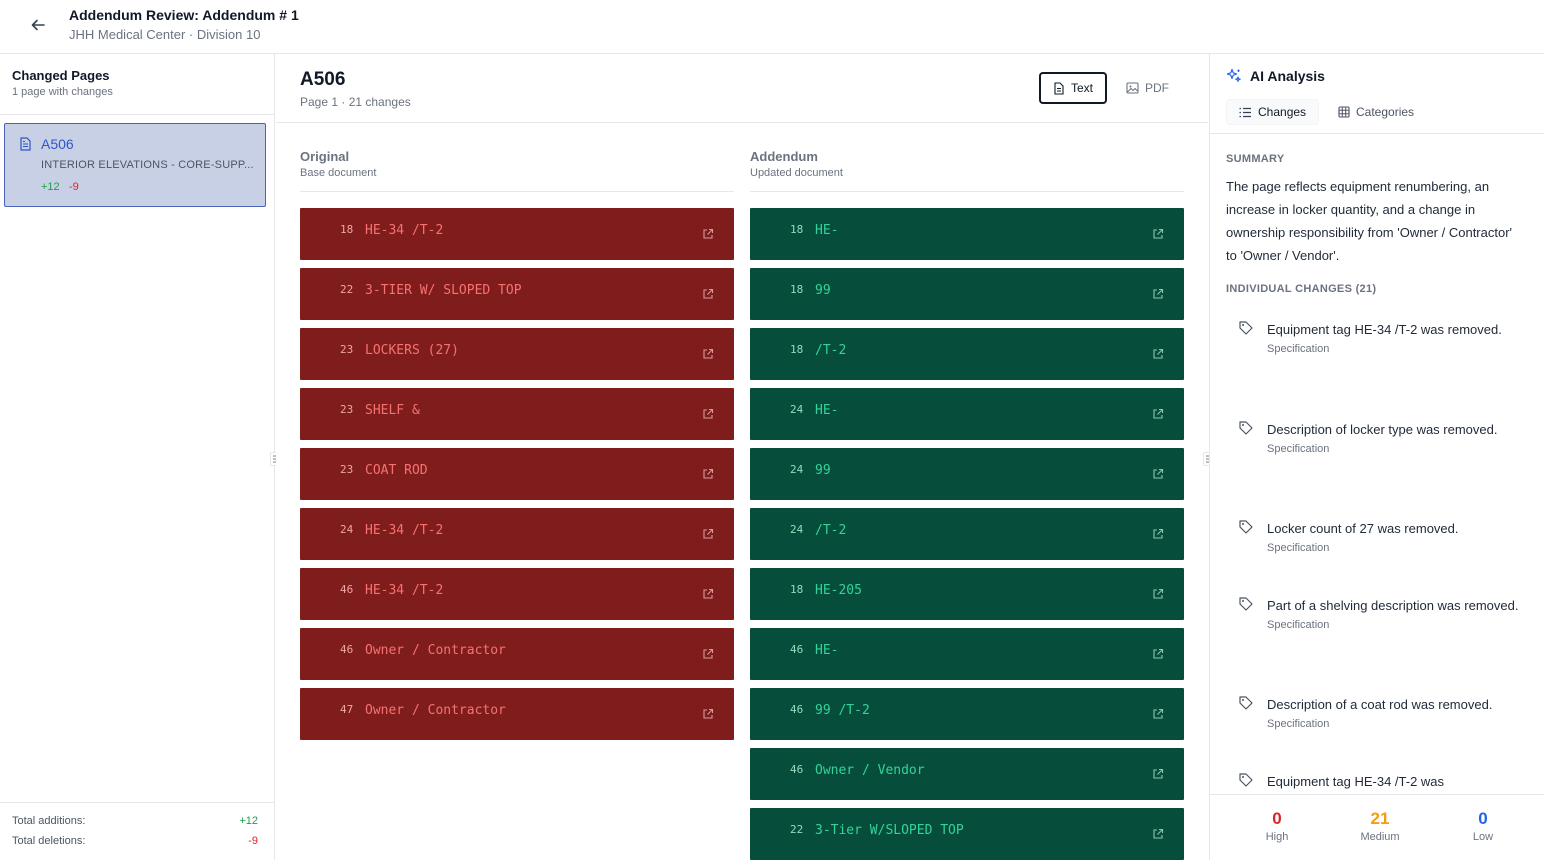  What do you see at coordinates (967, 714) in the screenshot?
I see `addition-row: 46 99 /T-2` at bounding box center [967, 714].